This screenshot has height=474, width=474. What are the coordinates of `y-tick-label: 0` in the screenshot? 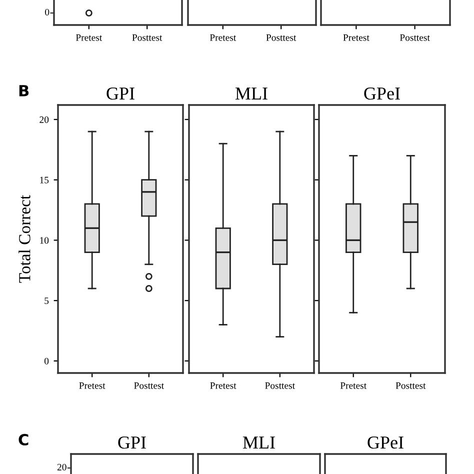 It's located at (46, 361).